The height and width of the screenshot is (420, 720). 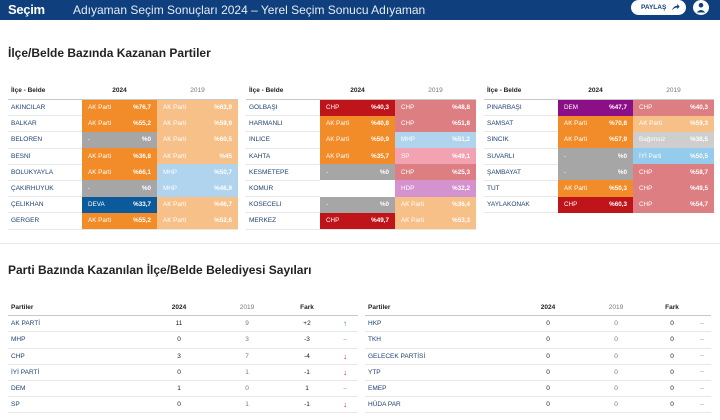 I want to click on party-name: -, so click(x=565, y=172).